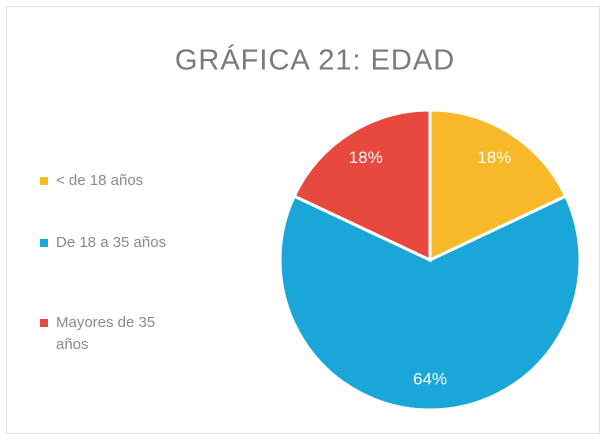 This screenshot has width=608, height=442. I want to click on legend-item: Mayores de 35 años, so click(115, 334).